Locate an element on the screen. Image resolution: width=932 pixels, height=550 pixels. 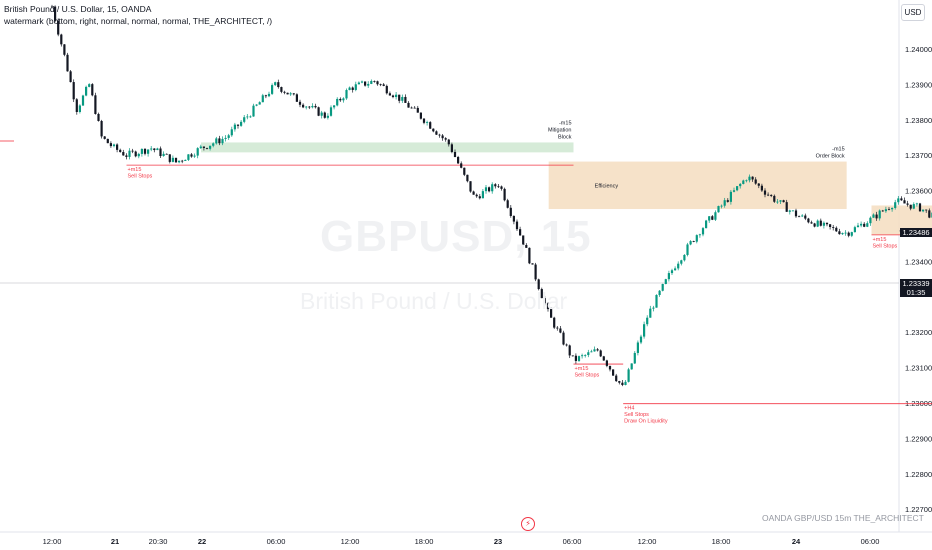
zone-mitigation-block is located at coordinates (387, 147).